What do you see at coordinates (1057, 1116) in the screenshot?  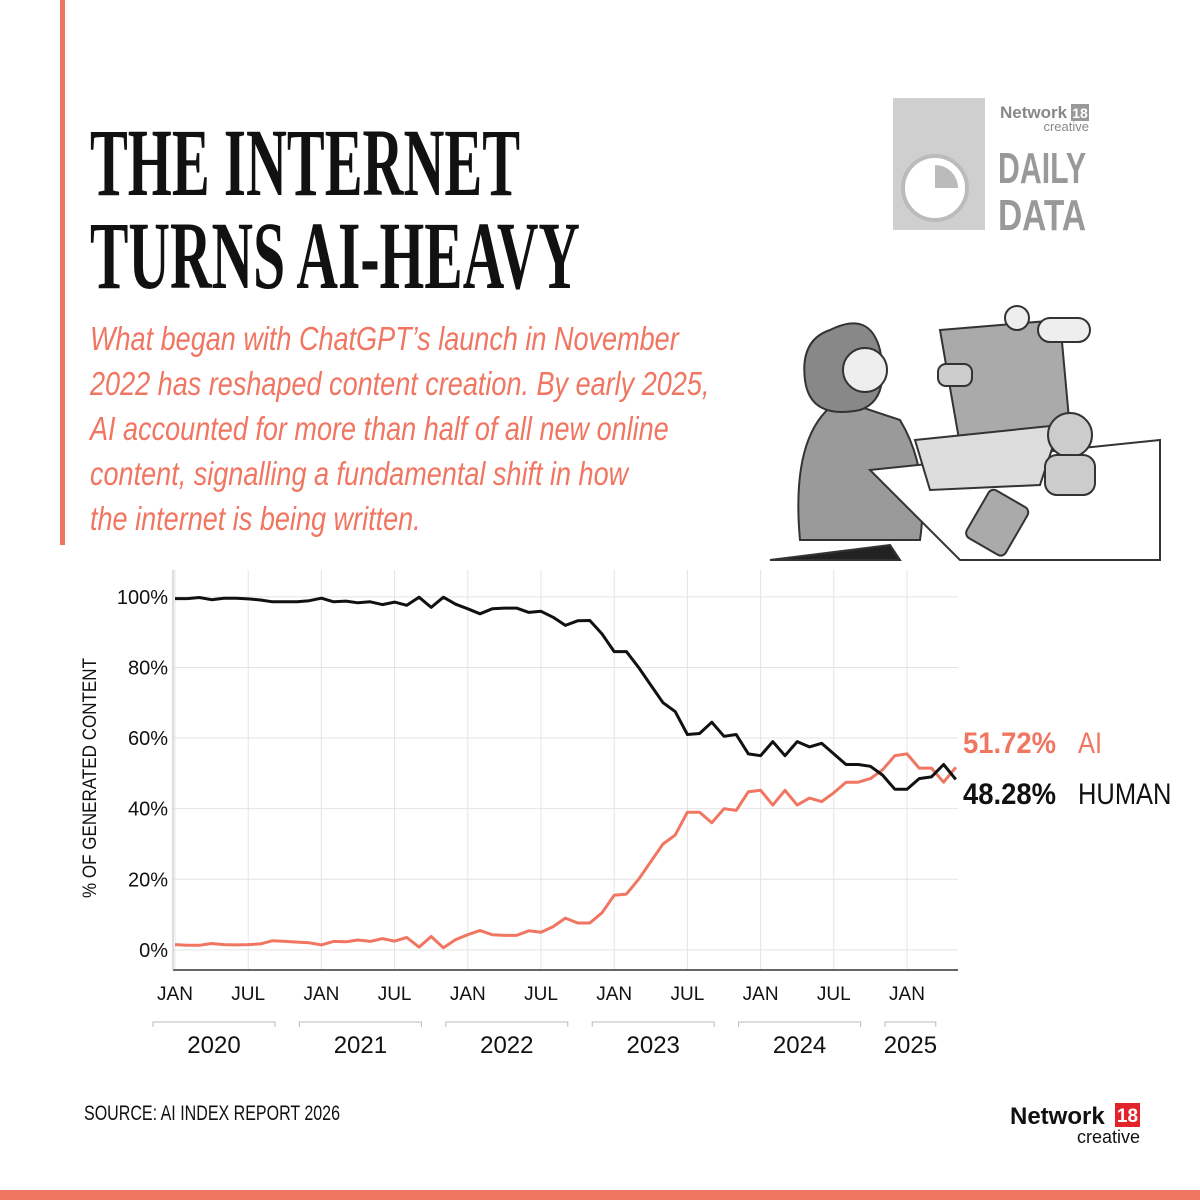 I see `footer-network: Network` at bounding box center [1057, 1116].